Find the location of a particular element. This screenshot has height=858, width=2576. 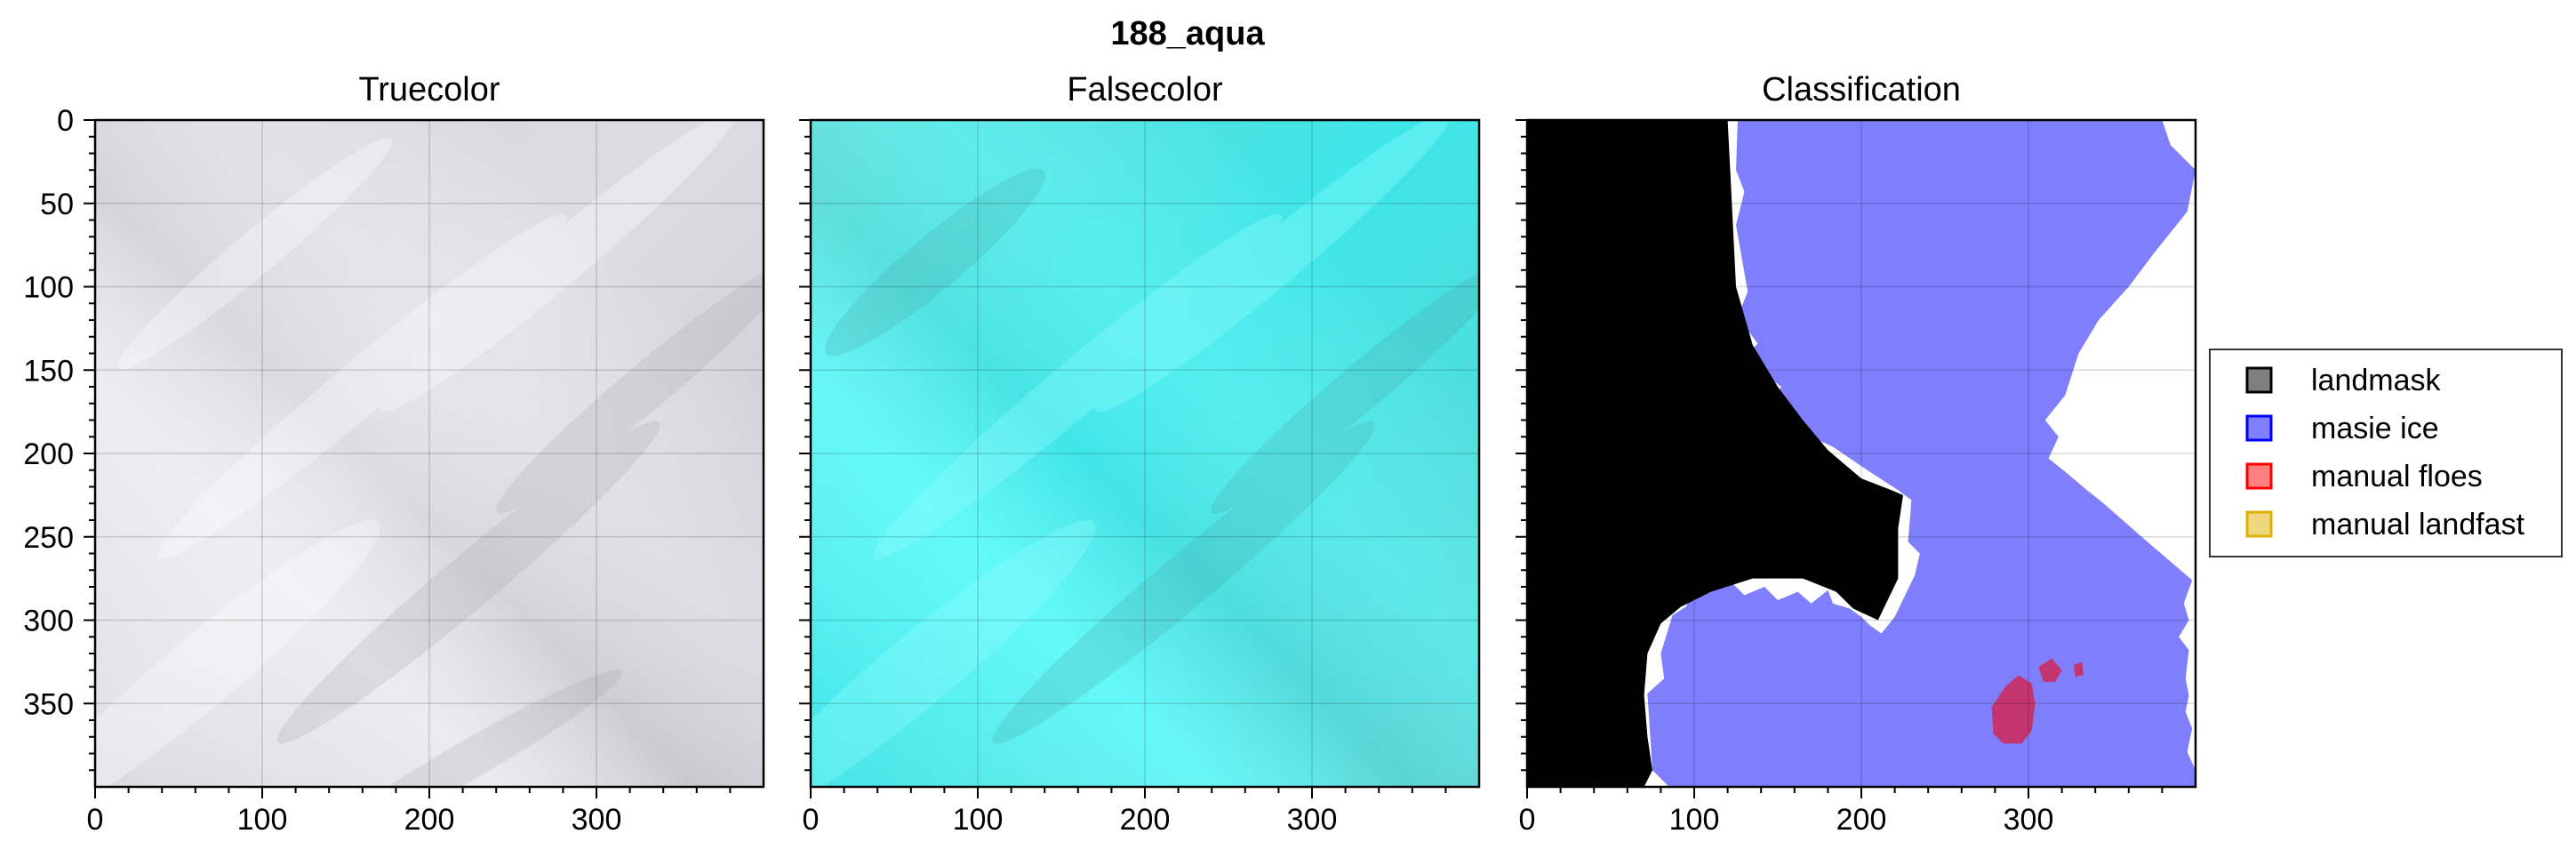

legend-label: landmask is located at coordinates (2376, 380).